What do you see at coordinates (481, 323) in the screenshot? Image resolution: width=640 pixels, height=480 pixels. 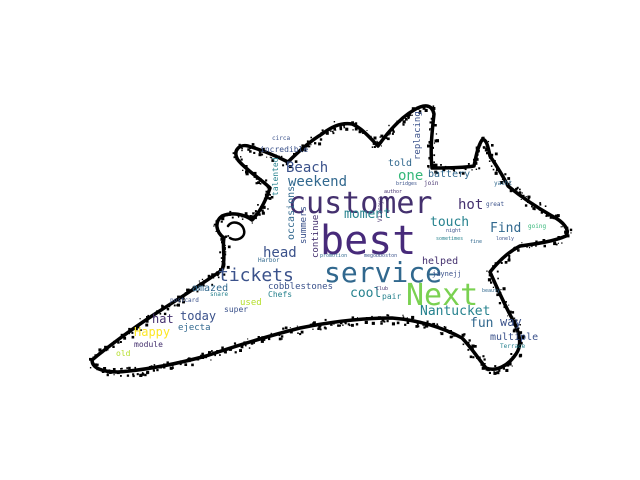 I see `word-fun: fun` at bounding box center [481, 323].